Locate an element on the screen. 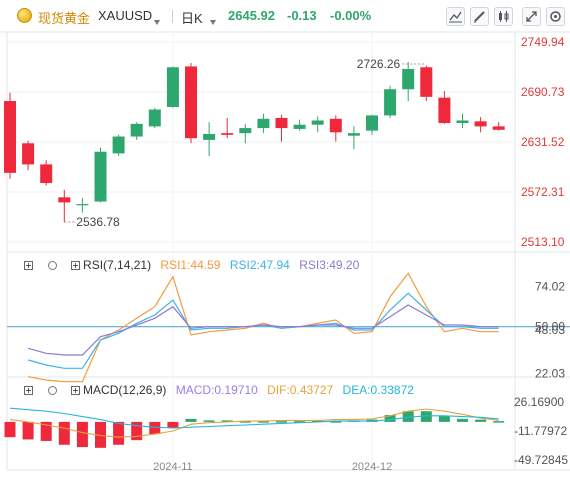 The width and height of the screenshot is (570, 484). rsi-tick-label: 22.03 is located at coordinates (550, 373).